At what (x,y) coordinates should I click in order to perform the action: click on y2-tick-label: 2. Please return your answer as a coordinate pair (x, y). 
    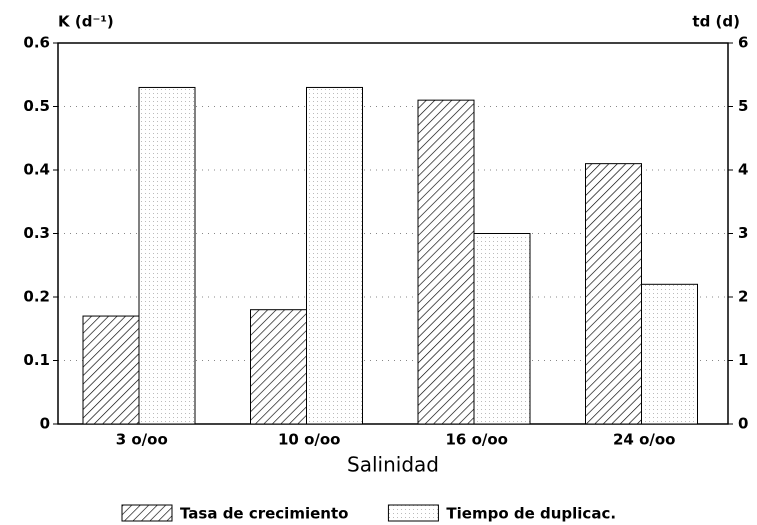
    Looking at the image, I should click on (743, 297).